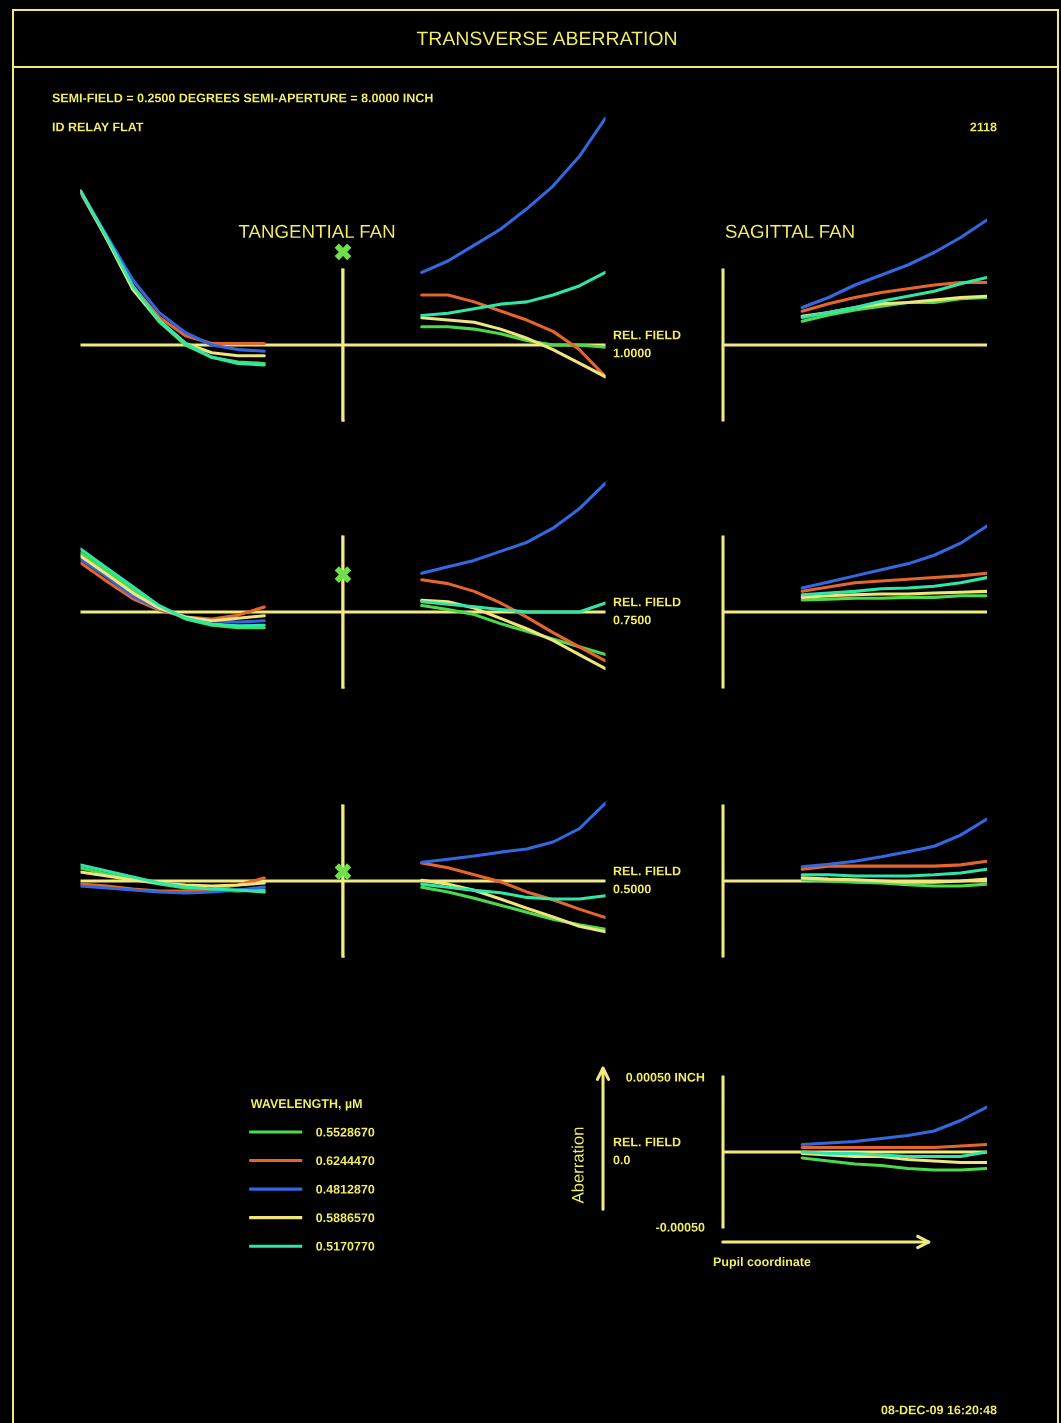 The image size is (1061, 1423). Describe the element at coordinates (345, 1161) in the screenshot. I see `legend-label: 0.6244470` at that location.